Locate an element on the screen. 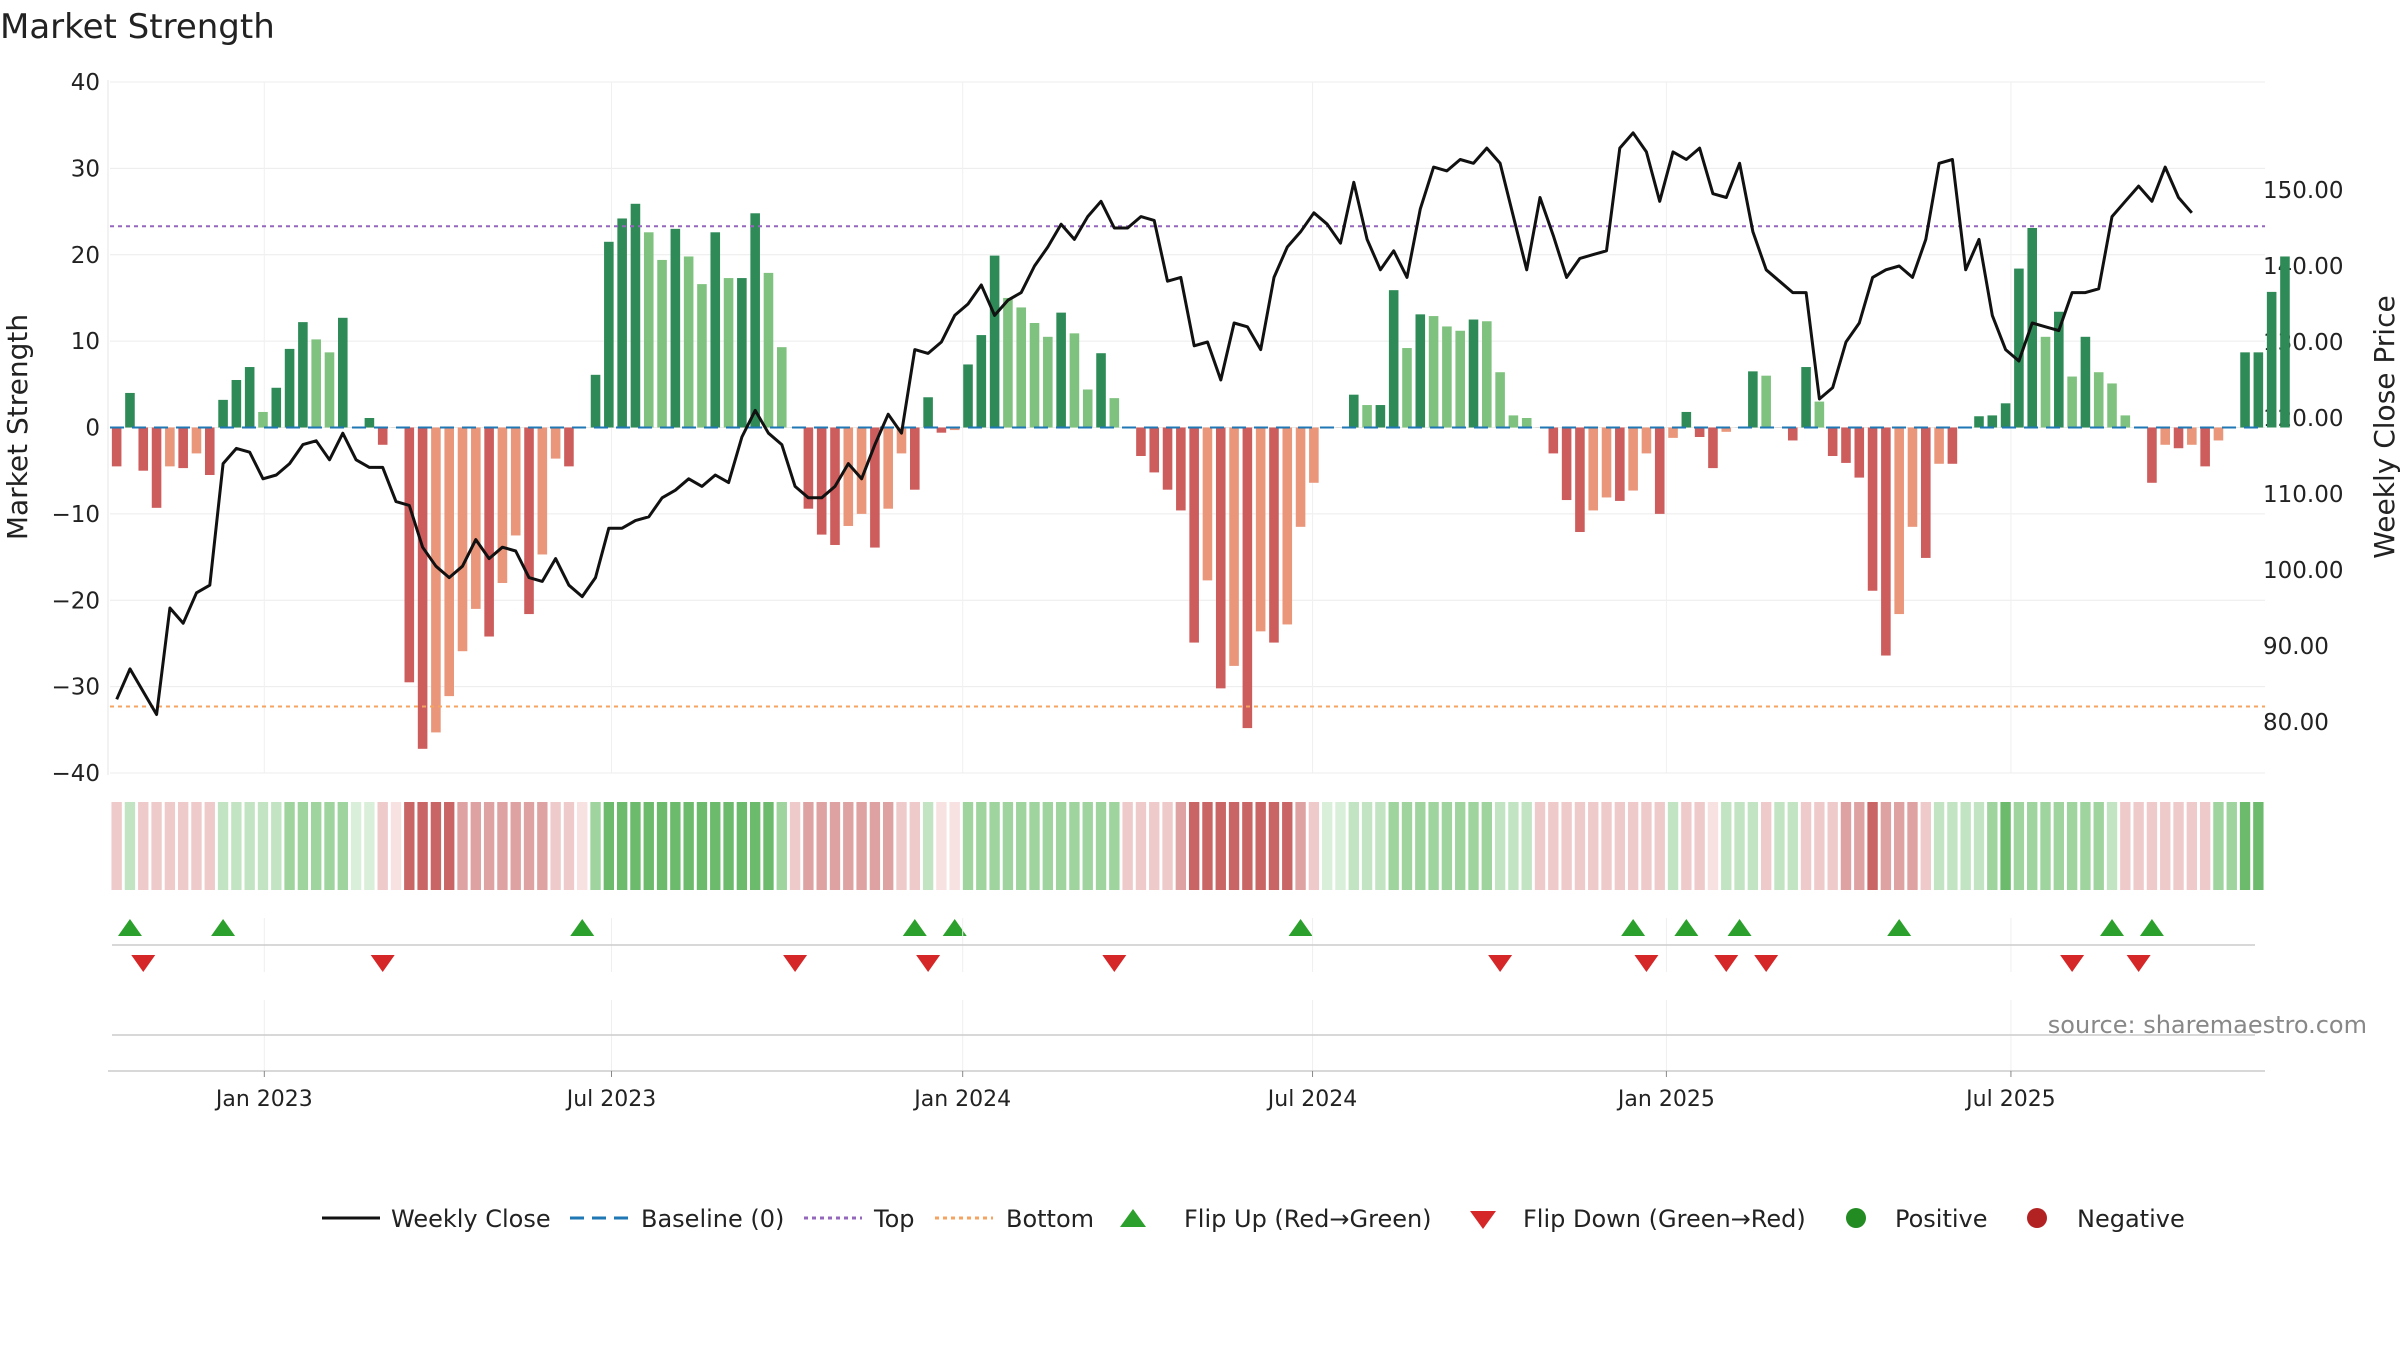 The width and height of the screenshot is (2400, 1350). x-tick-label: Jan 2024 is located at coordinates (961, 1099).